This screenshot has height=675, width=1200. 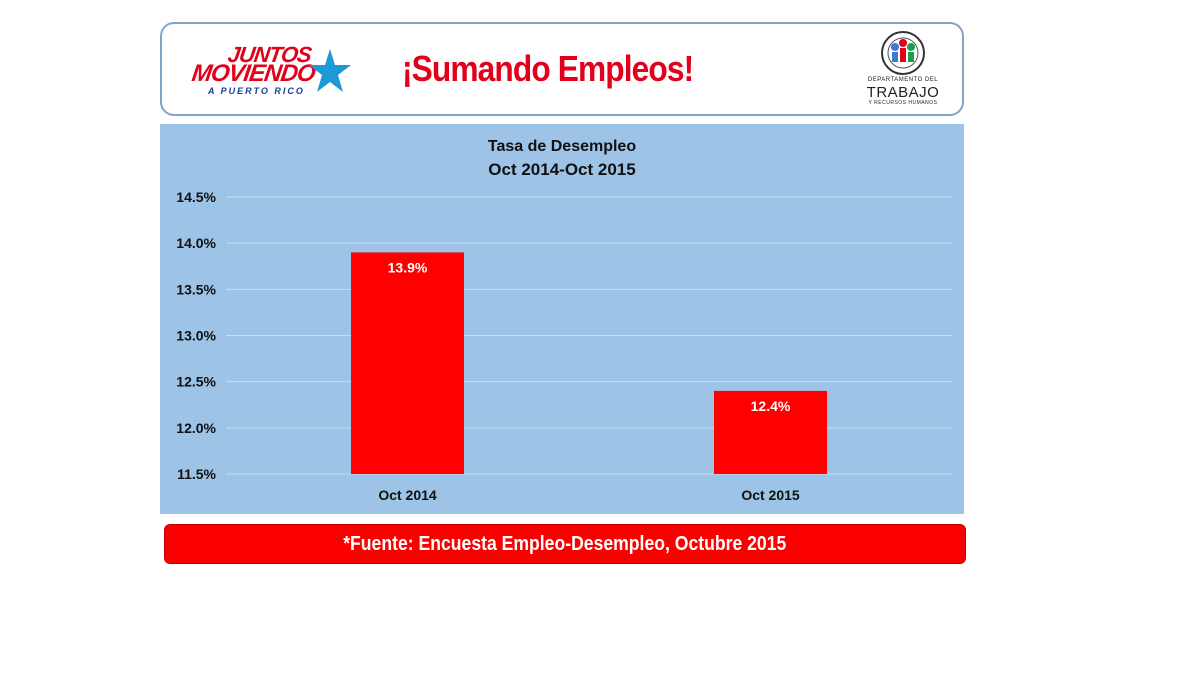 What do you see at coordinates (903, 53) in the screenshot?
I see `department-emblem-icon` at bounding box center [903, 53].